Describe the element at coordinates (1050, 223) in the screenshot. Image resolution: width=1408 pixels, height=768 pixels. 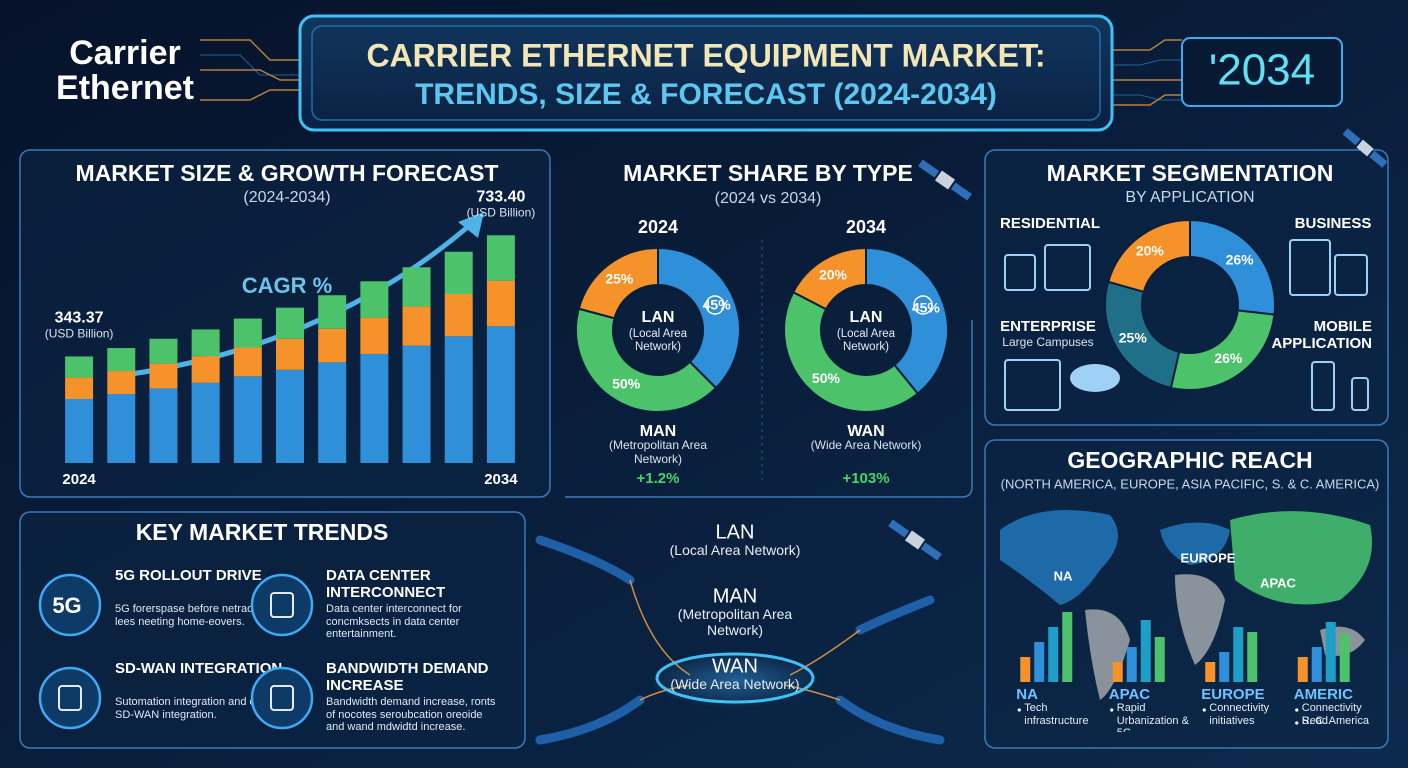
I see `segment-label: RESIDENTIAL` at that location.